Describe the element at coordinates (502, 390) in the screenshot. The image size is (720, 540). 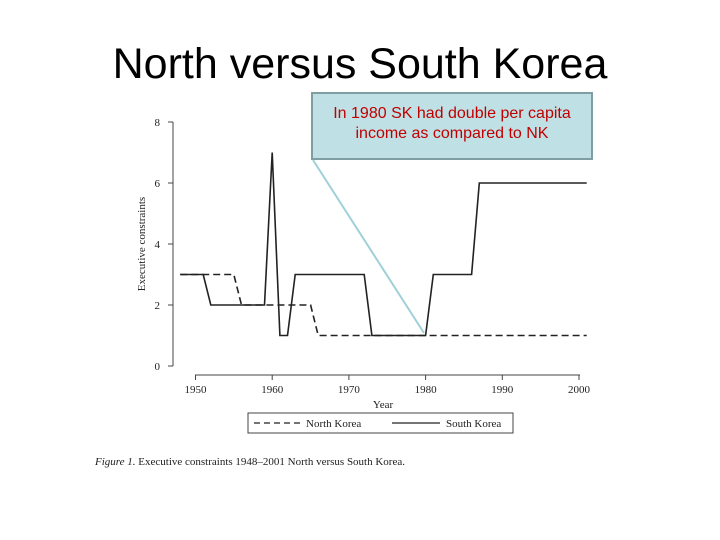
I see `x-tick-label: 1990` at that location.